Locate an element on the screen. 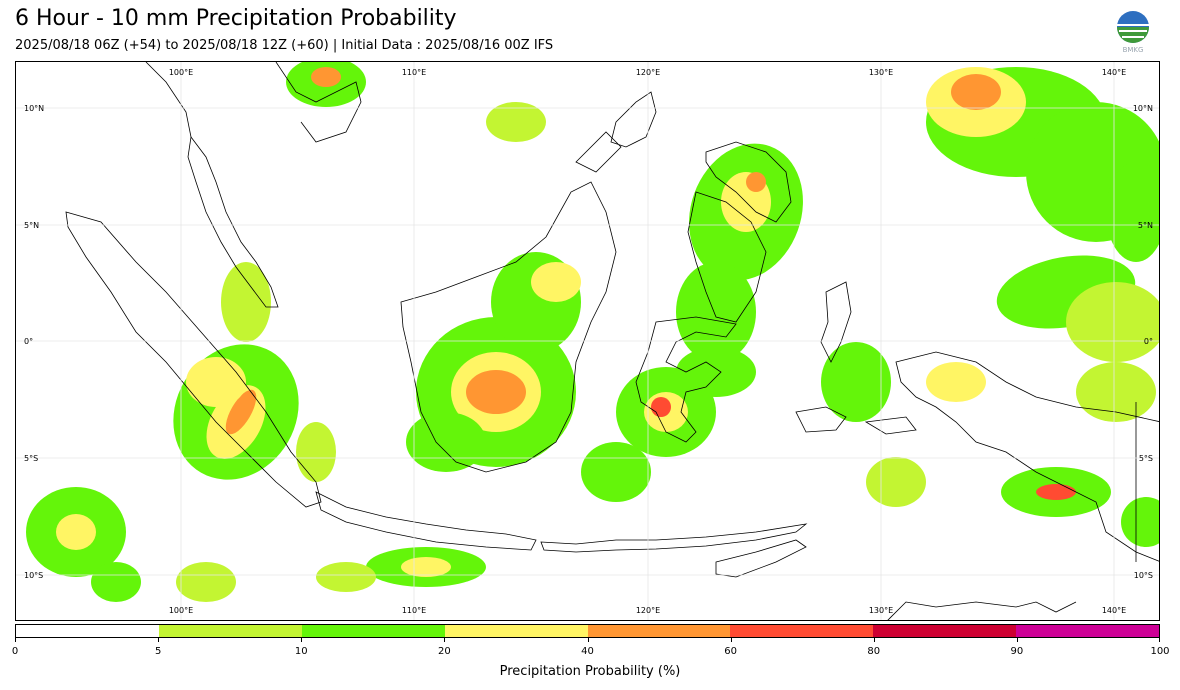 Image resolution: width=1180 pixels, height=690 pixels. coastline-sumatra is located at coordinates (193, 359).